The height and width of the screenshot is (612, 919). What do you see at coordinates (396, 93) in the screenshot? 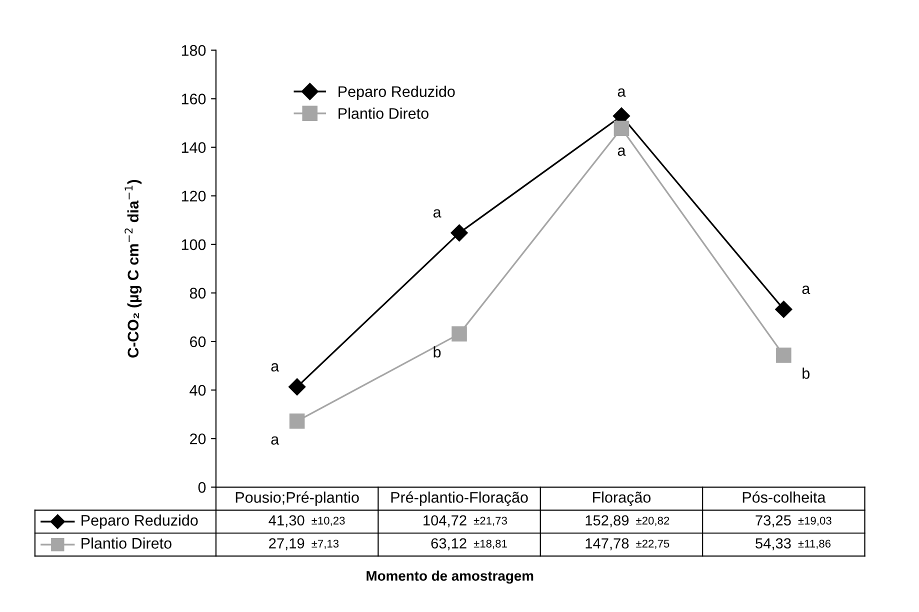
I see `legend-label: Peparo Reduzido` at bounding box center [396, 93].